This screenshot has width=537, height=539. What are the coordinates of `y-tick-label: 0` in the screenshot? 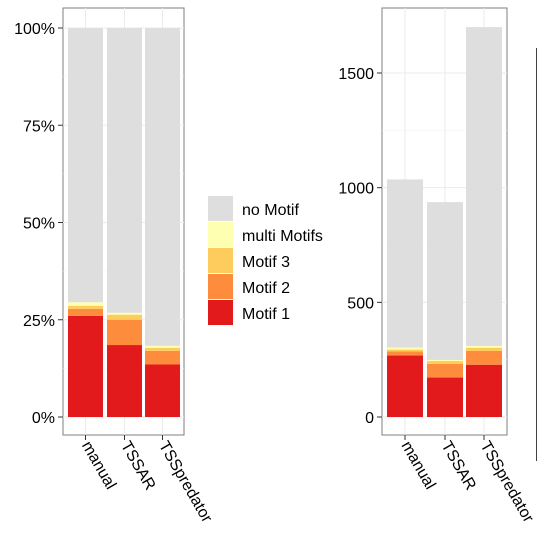 It's located at (369, 418).